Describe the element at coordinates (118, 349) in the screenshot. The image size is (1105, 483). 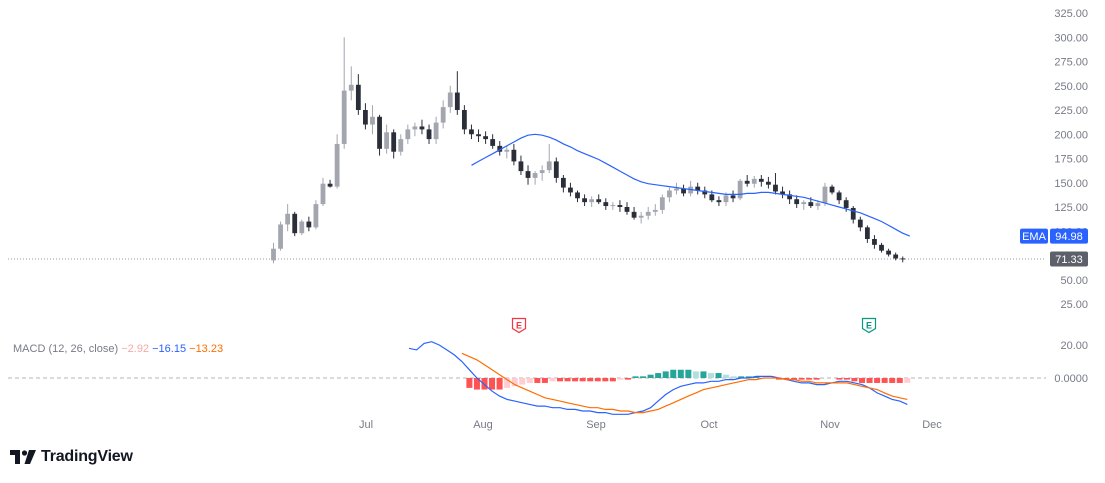
I see `macd-legend: MACD (12, 26, close) −2.92 −16.15 −13.23` at that location.